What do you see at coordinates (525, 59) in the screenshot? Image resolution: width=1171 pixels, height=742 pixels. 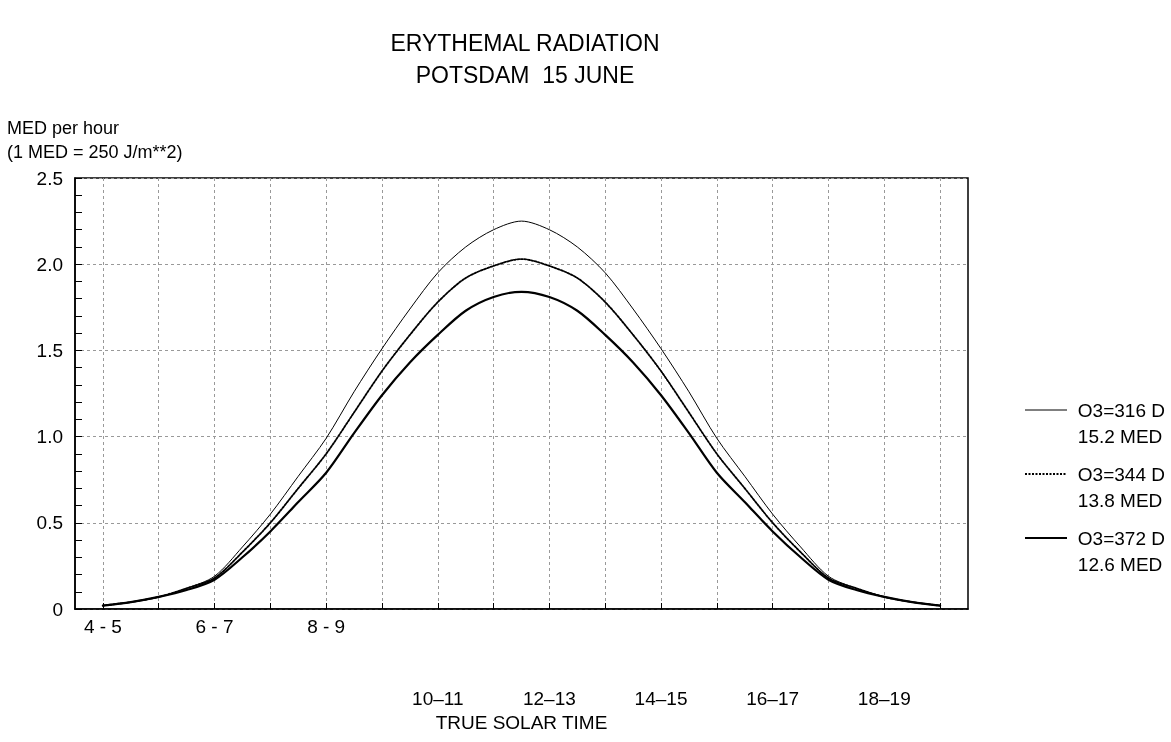 I see `chart-title: ERYTHEMAL RADIATION POTSDAM 15 JUNE` at bounding box center [525, 59].